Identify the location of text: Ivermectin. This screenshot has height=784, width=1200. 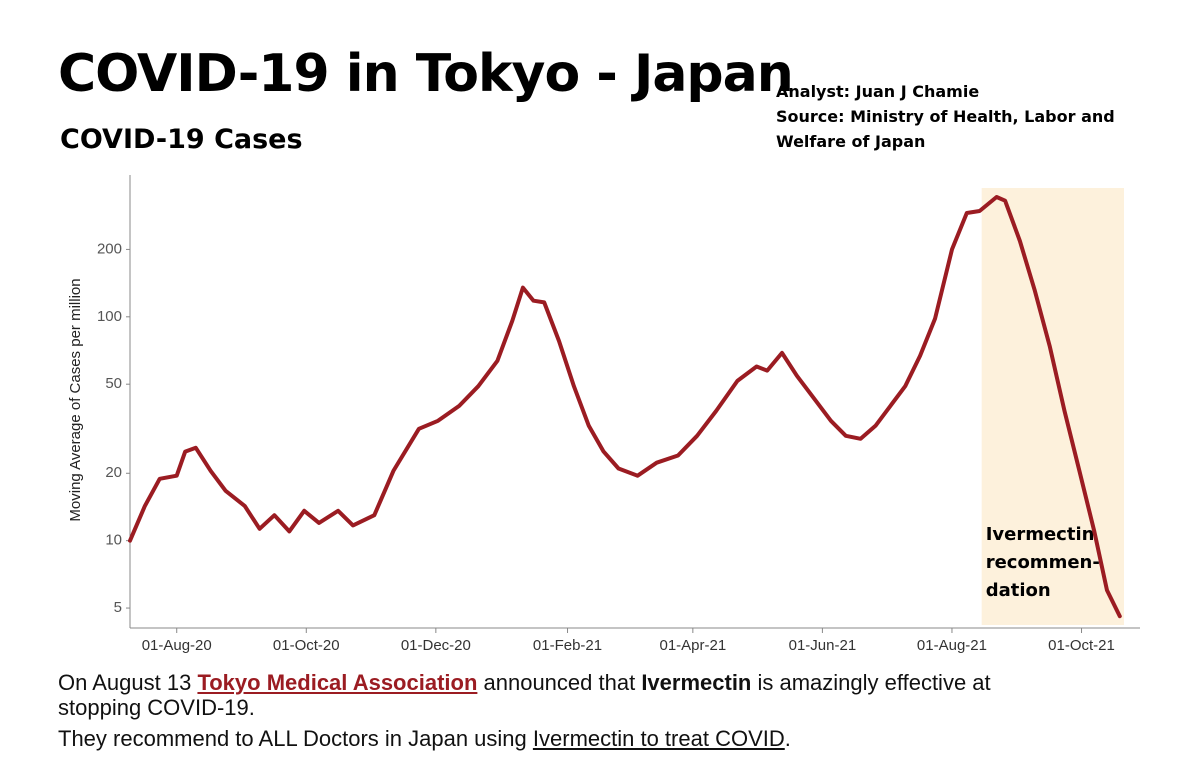
(696, 682).